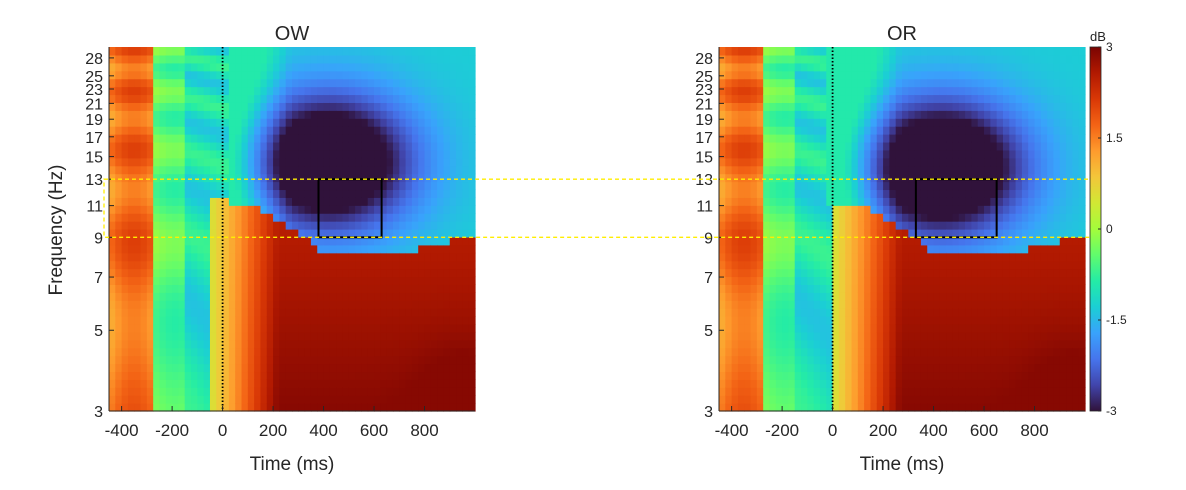  I want to click on y-tick-label: 28, so click(94, 59).